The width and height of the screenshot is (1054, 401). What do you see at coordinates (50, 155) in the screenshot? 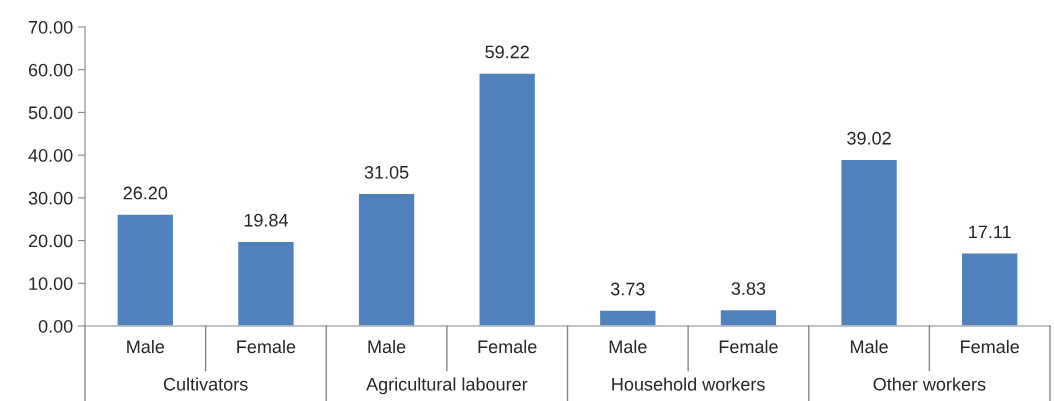
I see `y-tick-label: 40.00` at bounding box center [50, 155].